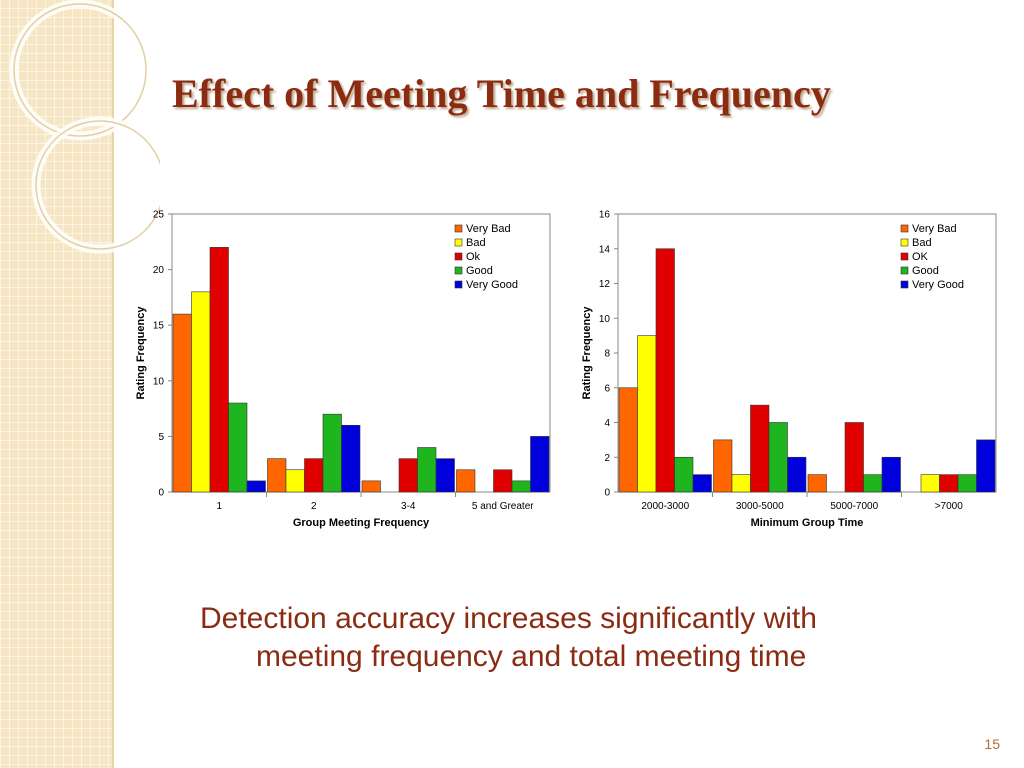  I want to click on y-tick-label-1: 2, so click(607, 458).